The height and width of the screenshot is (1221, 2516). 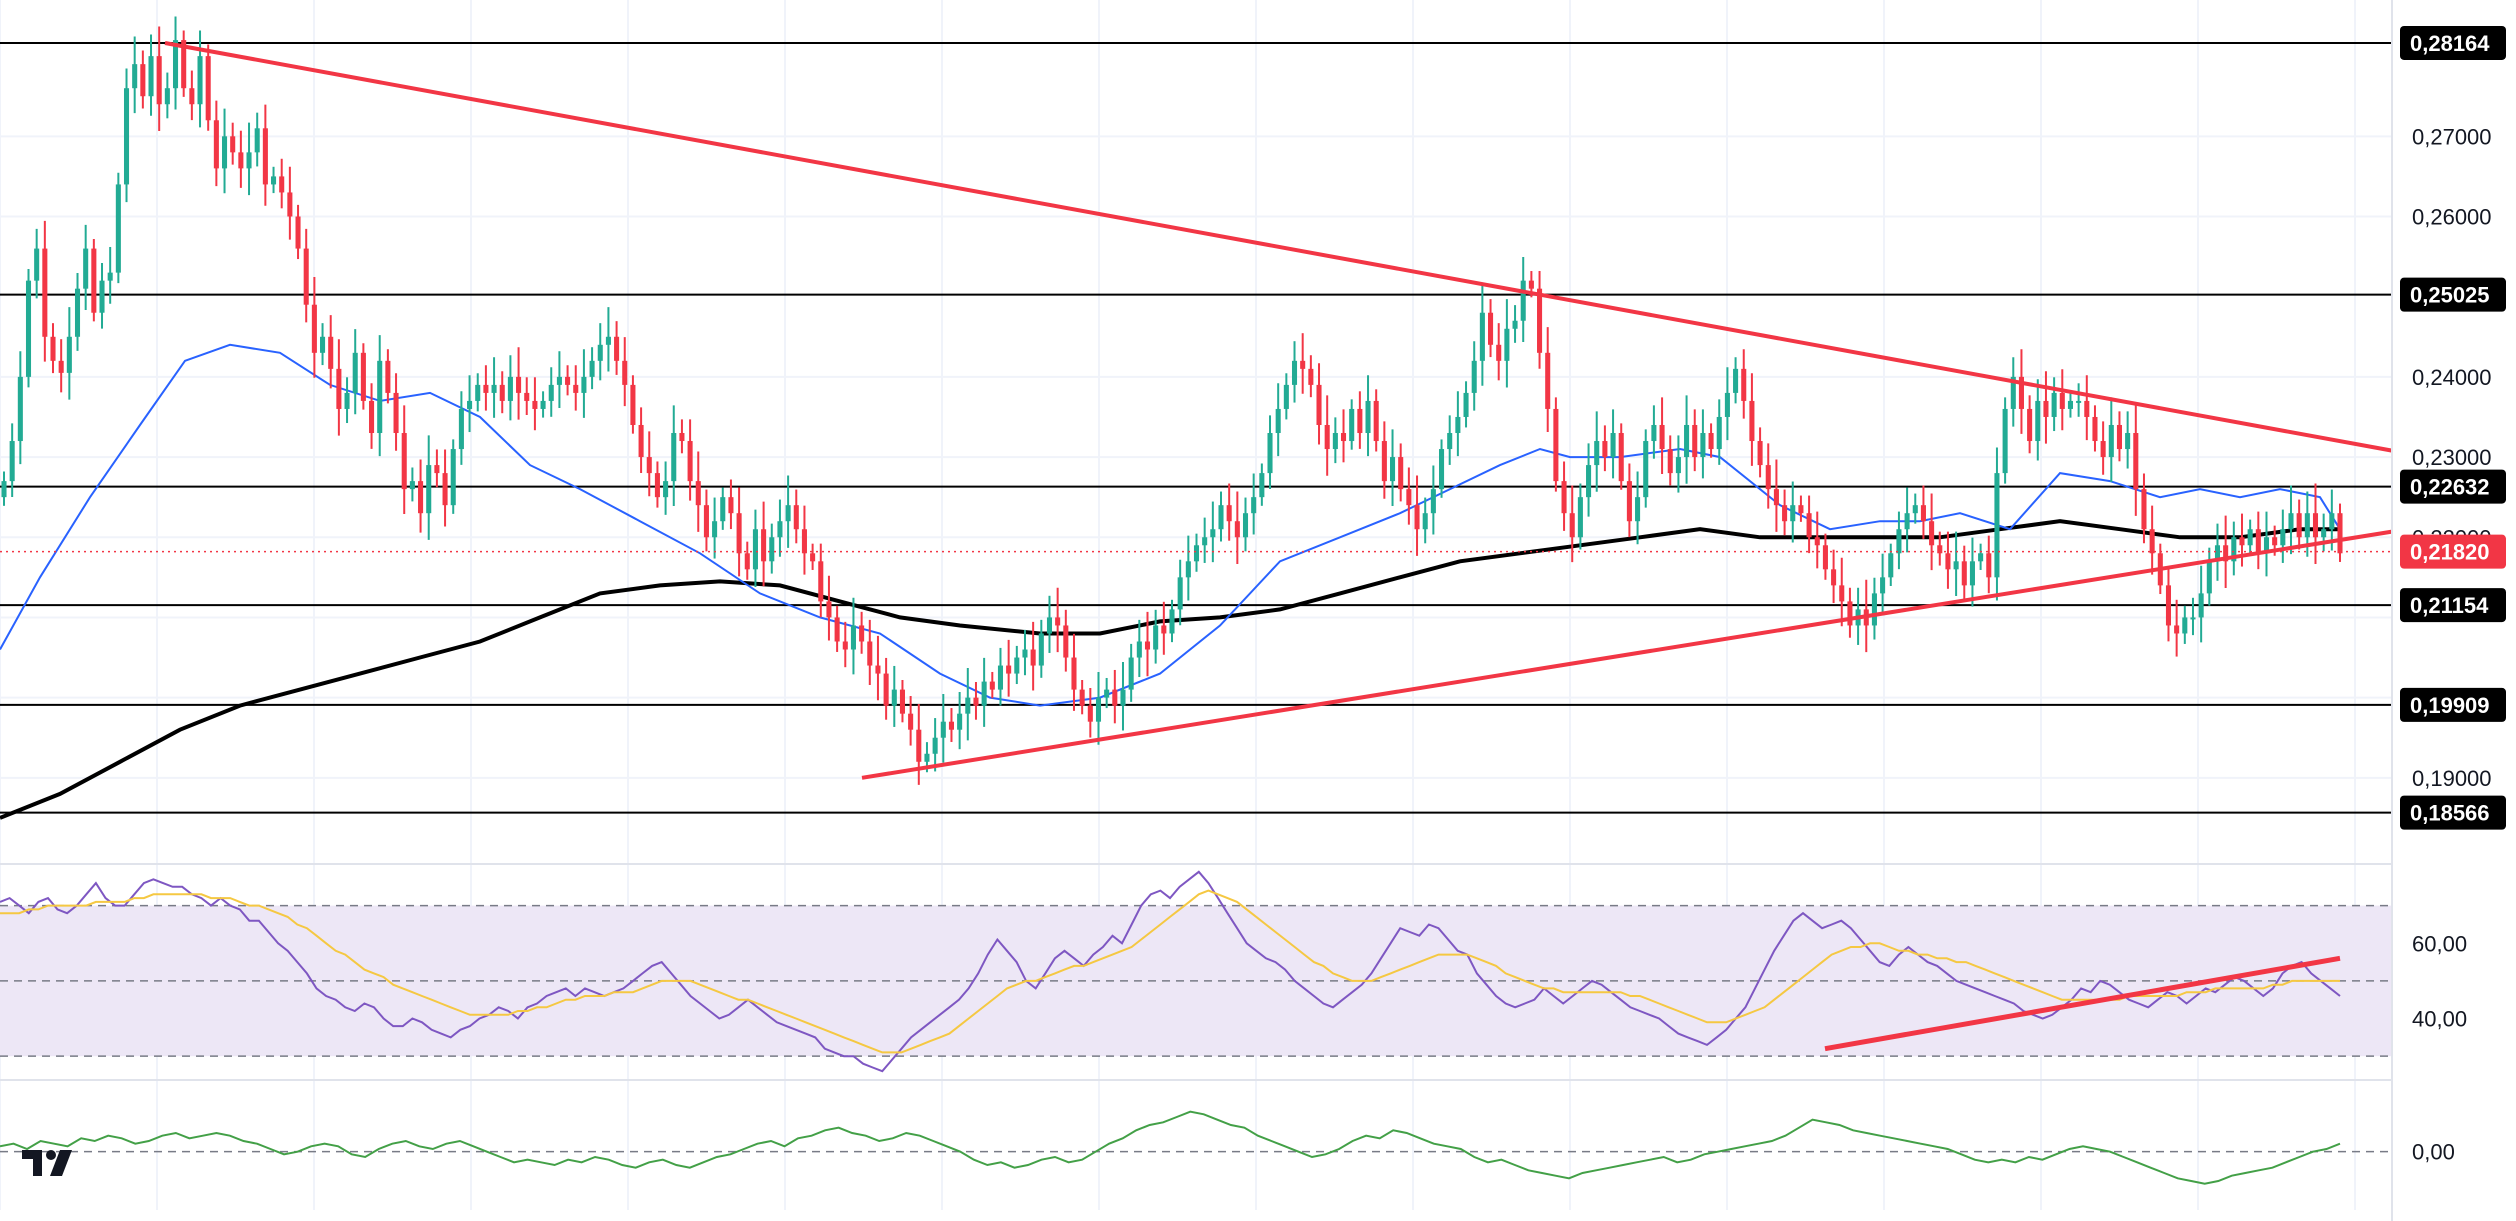 What do you see at coordinates (2453, 551) in the screenshot?
I see `last-price-tag` at bounding box center [2453, 551].